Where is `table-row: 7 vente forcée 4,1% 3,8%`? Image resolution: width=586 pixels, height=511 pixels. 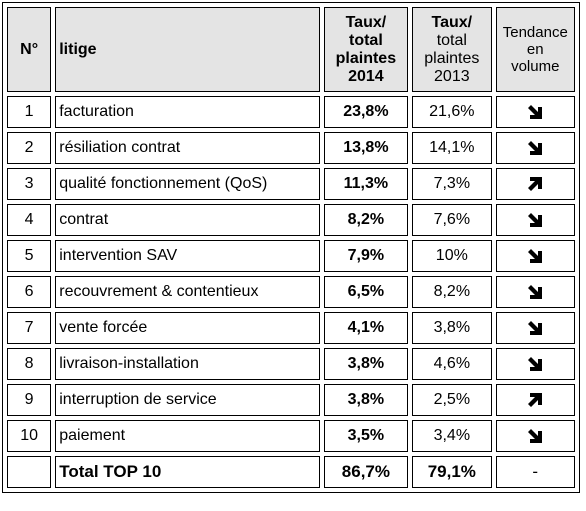
table-row: 7 vente forcée 4,1% 3,8% is located at coordinates (291, 328).